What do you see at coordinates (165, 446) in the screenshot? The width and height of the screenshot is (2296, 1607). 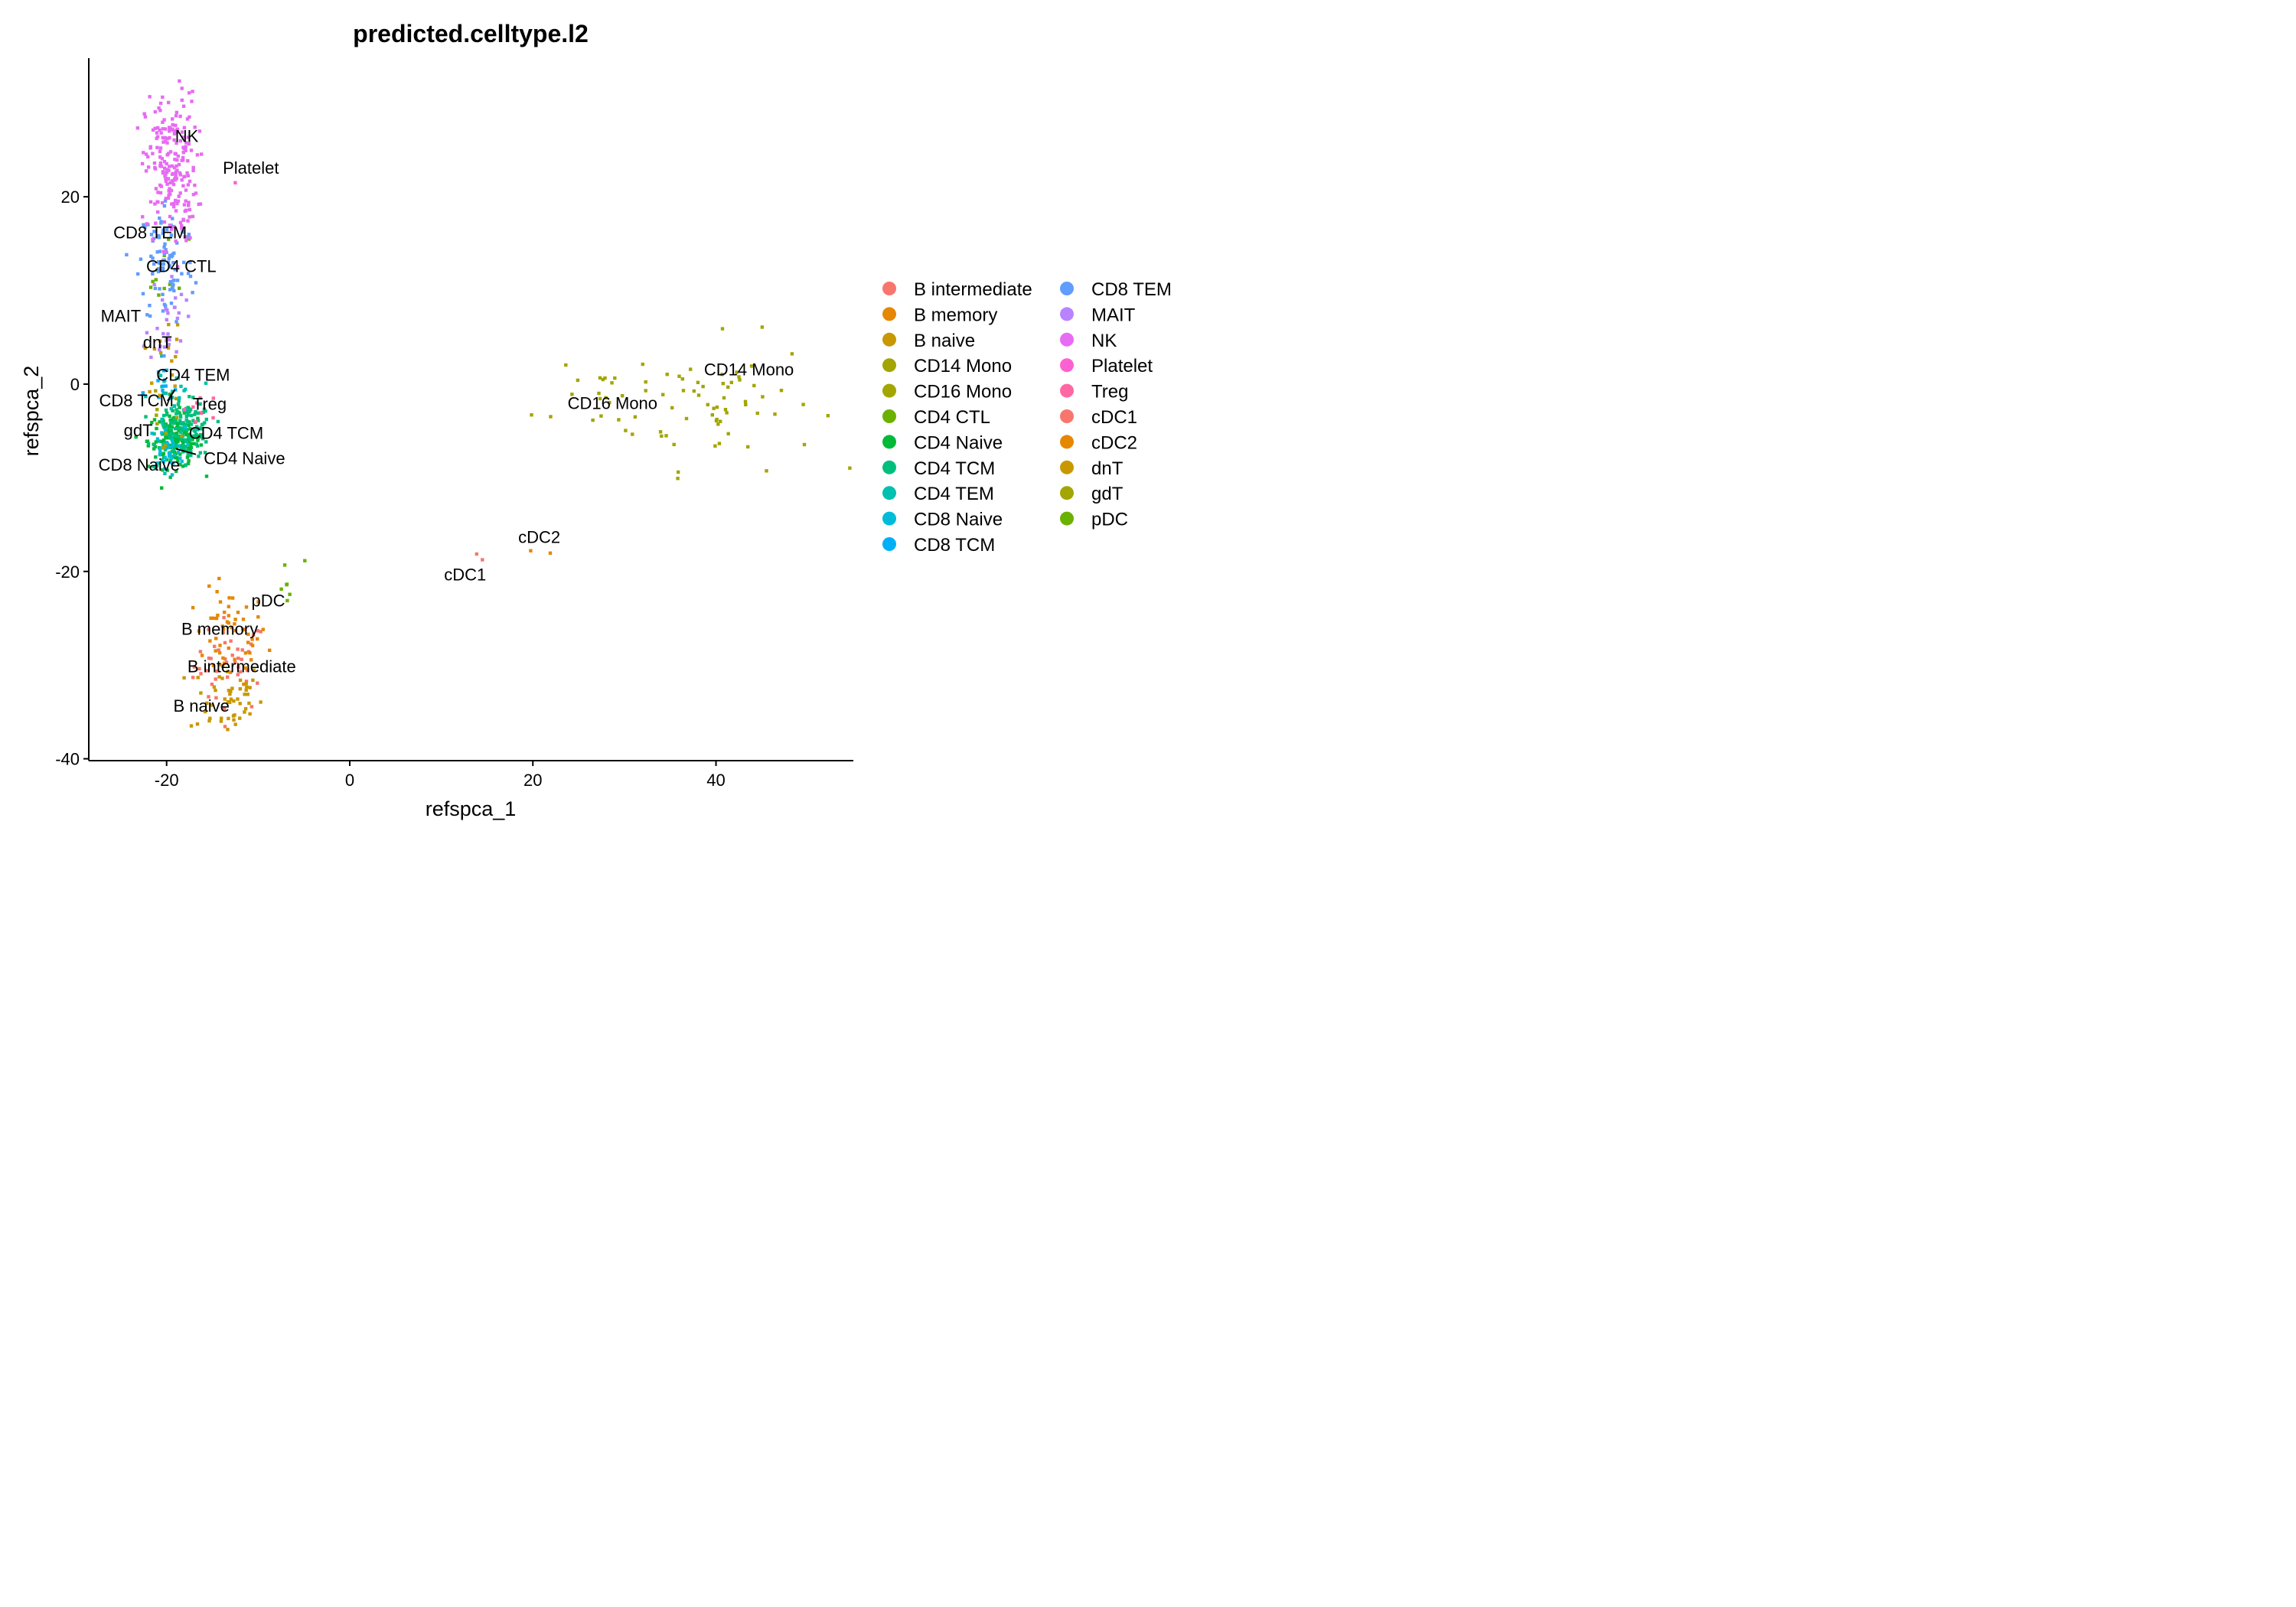 I see `point-gdt` at bounding box center [165, 446].